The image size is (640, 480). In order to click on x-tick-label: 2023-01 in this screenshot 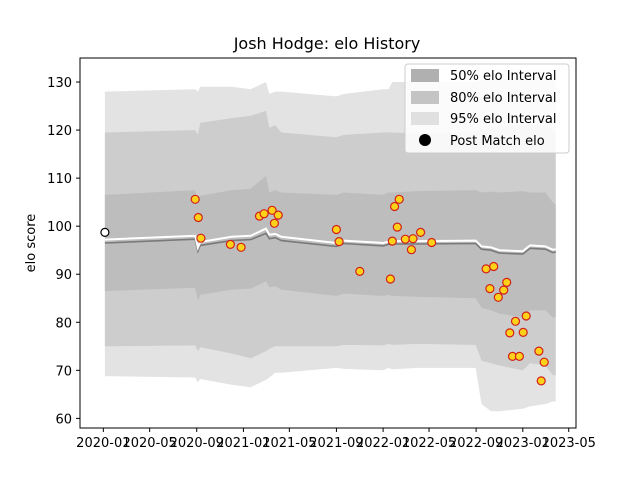, I will do `click(523, 443)`.